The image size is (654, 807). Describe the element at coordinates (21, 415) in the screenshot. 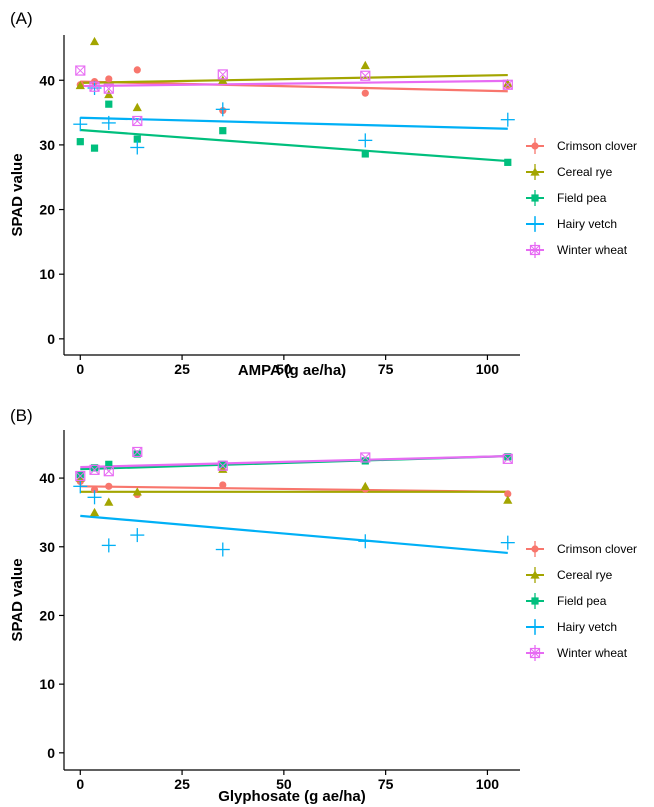

I see `panel-label: (B)` at that location.